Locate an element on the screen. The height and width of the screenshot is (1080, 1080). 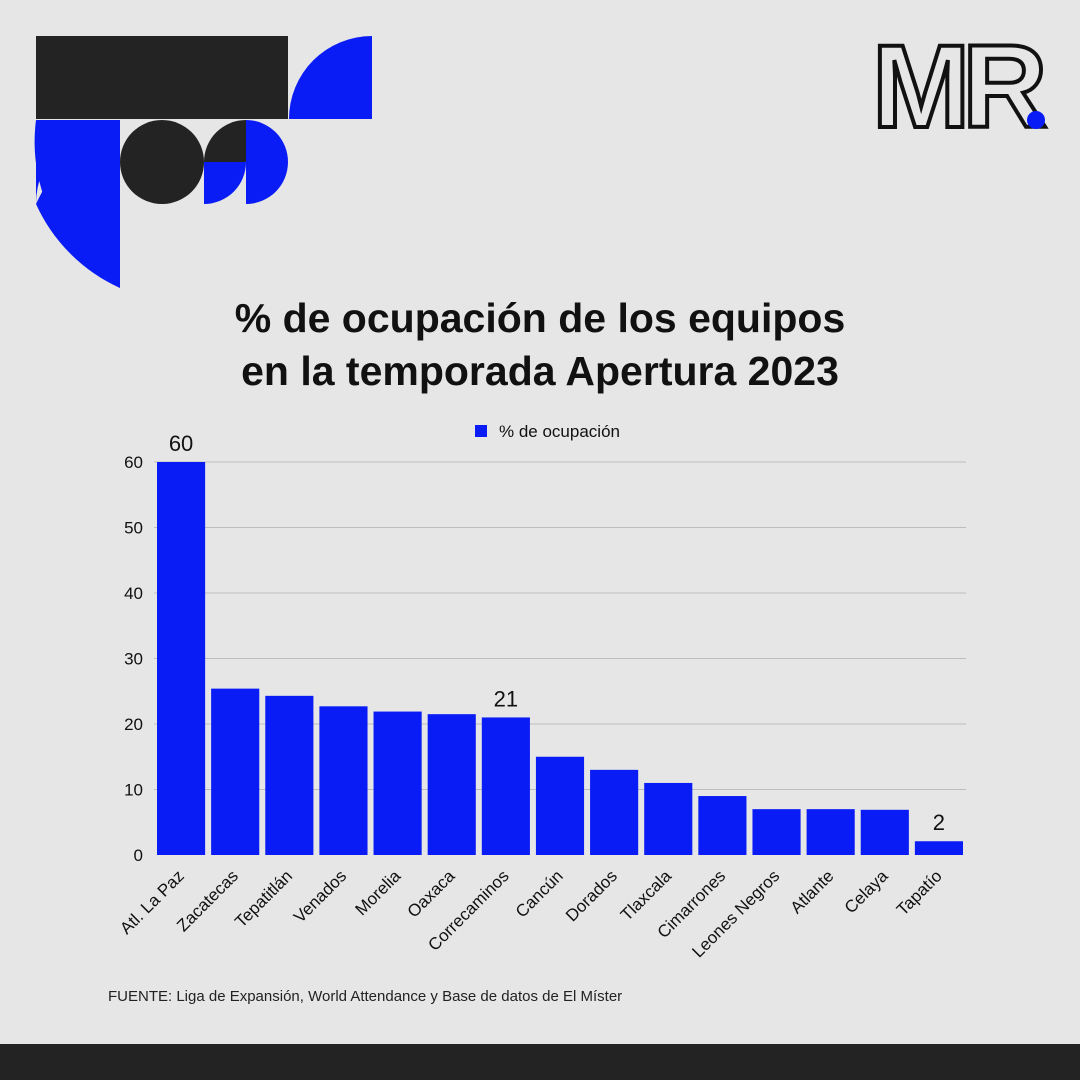
data-label: 2 is located at coordinates (939, 822).